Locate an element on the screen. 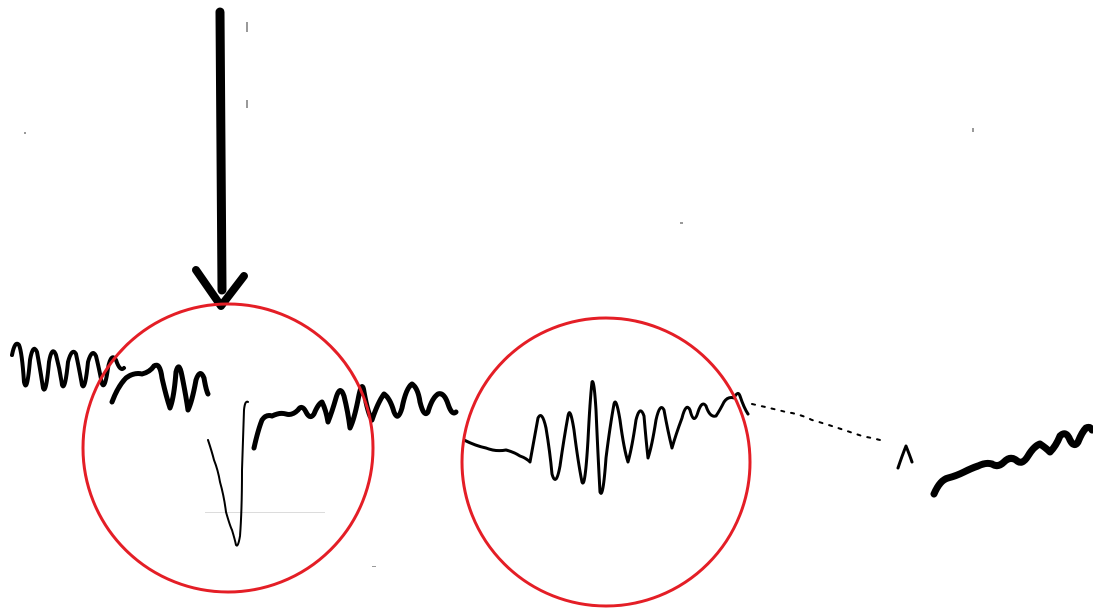  highlight-circle-left is located at coordinates (228, 448).